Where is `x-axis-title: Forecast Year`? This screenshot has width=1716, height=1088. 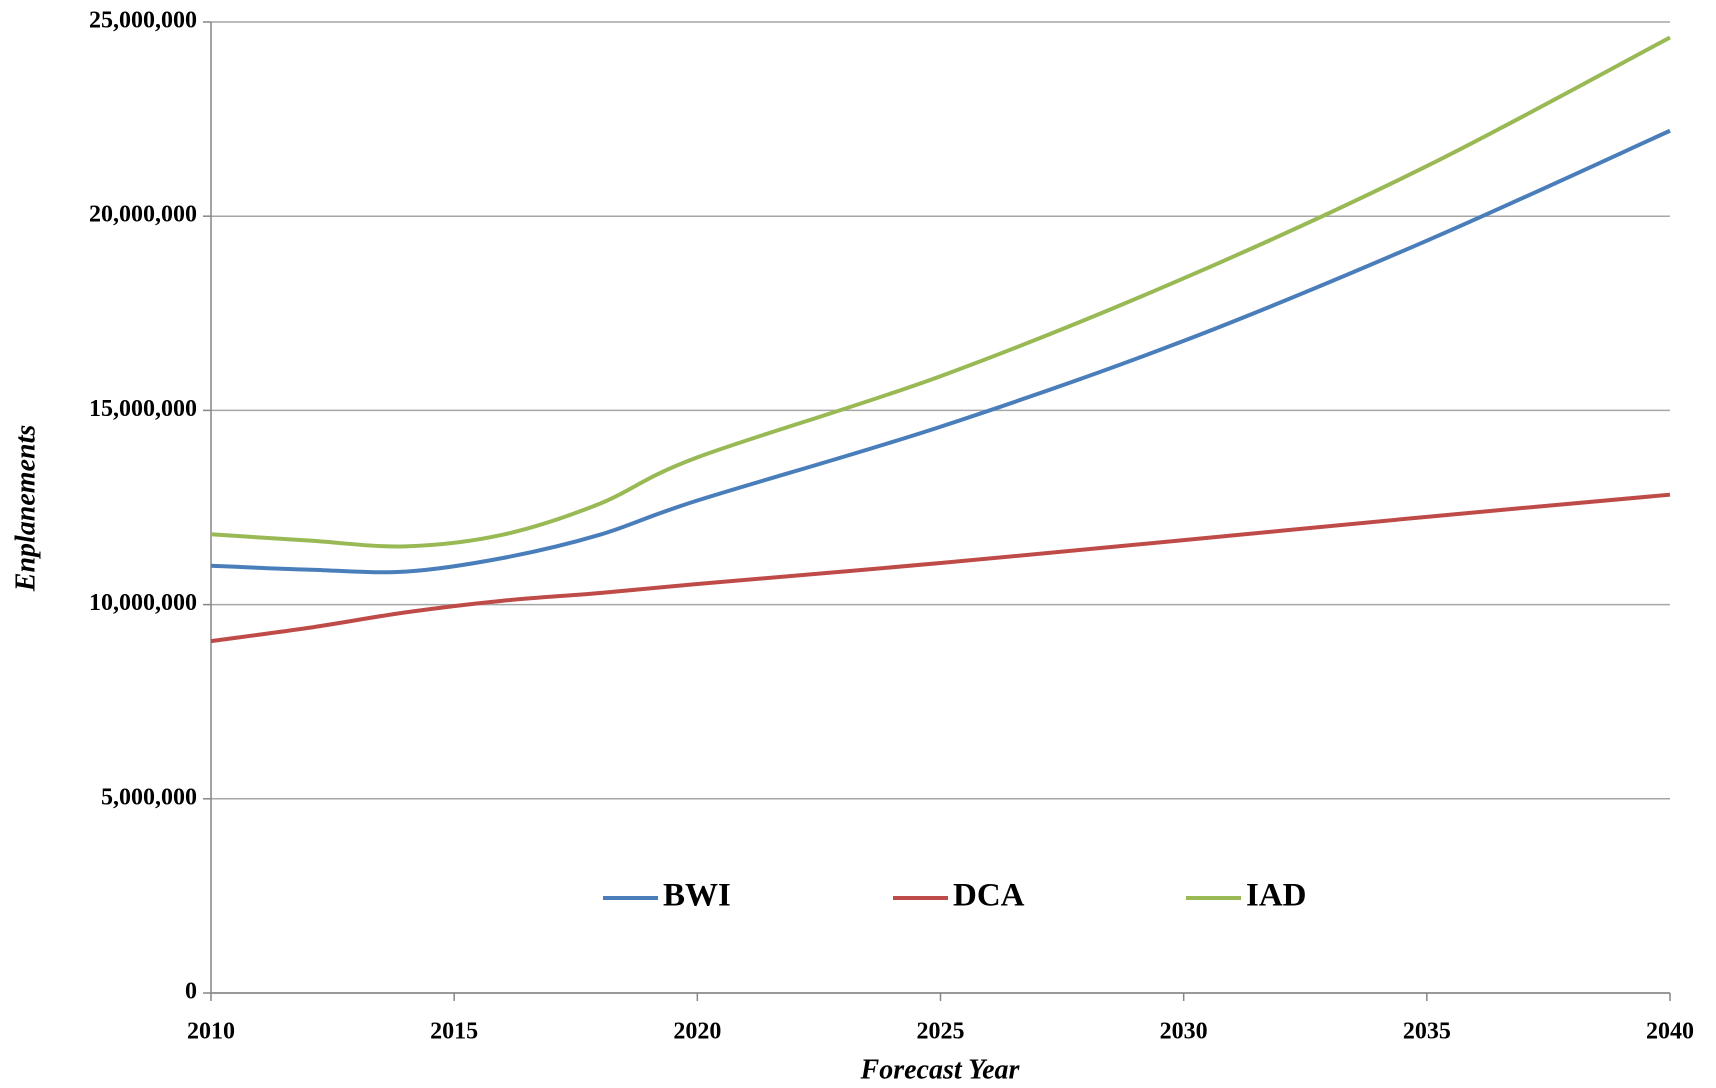
x-axis-title: Forecast Year is located at coordinates (940, 1069).